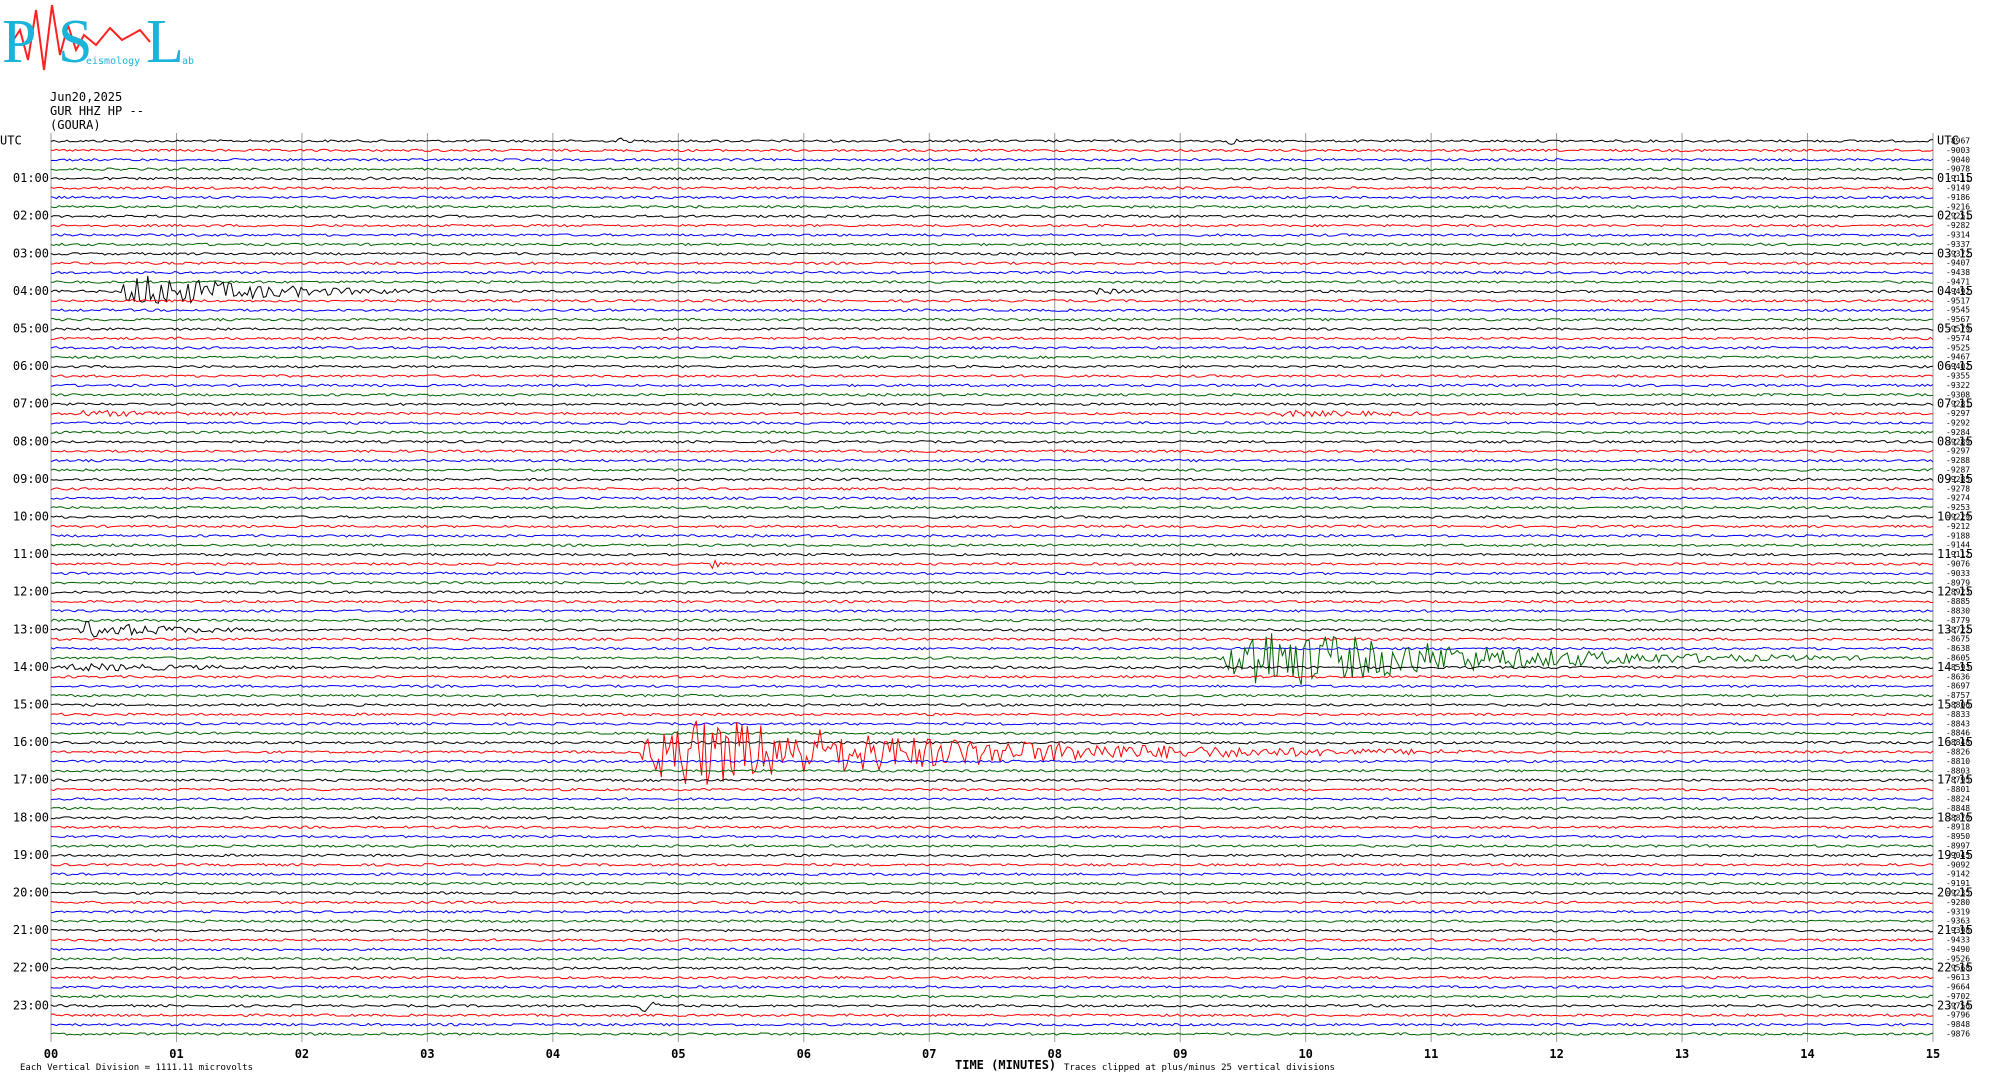 Image resolution: width=2010 pixels, height=1080 pixels. I want to click on offset-label: -8848, so click(1958, 742).